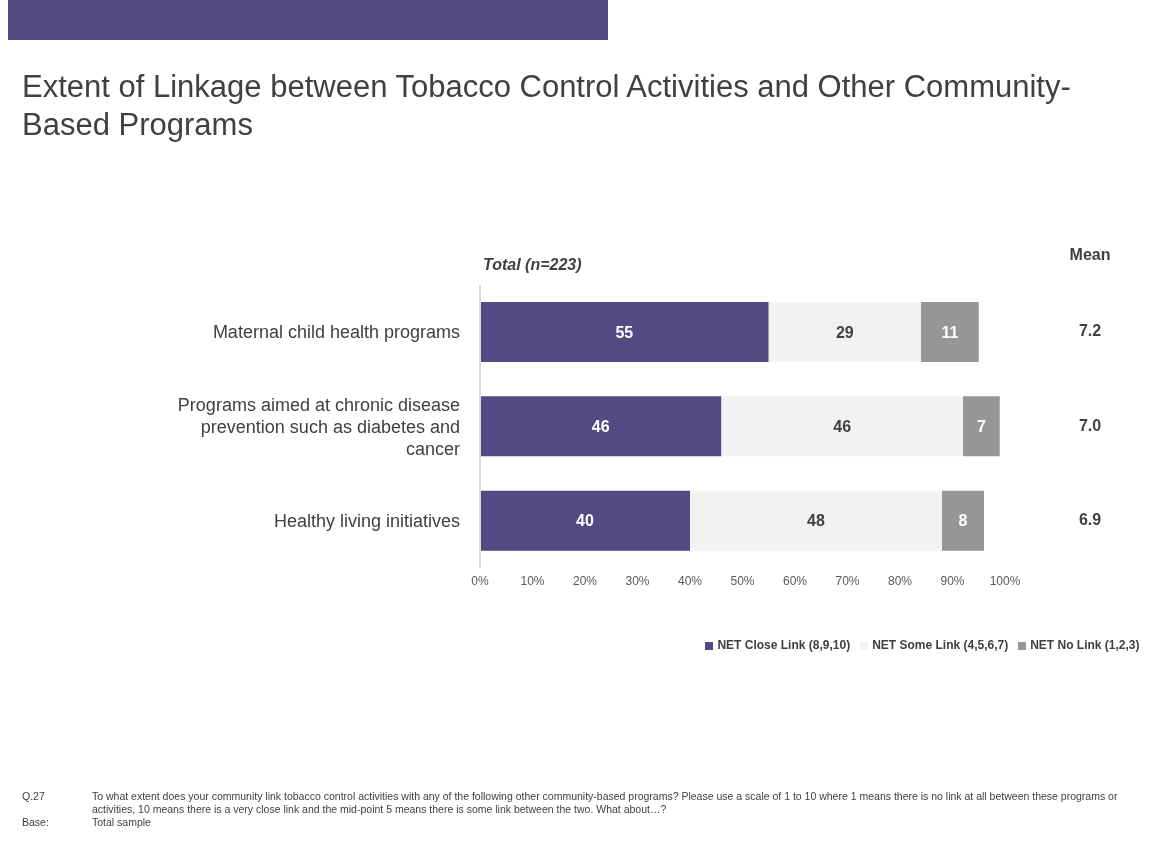  I want to click on text: 7.0, so click(1090, 425).